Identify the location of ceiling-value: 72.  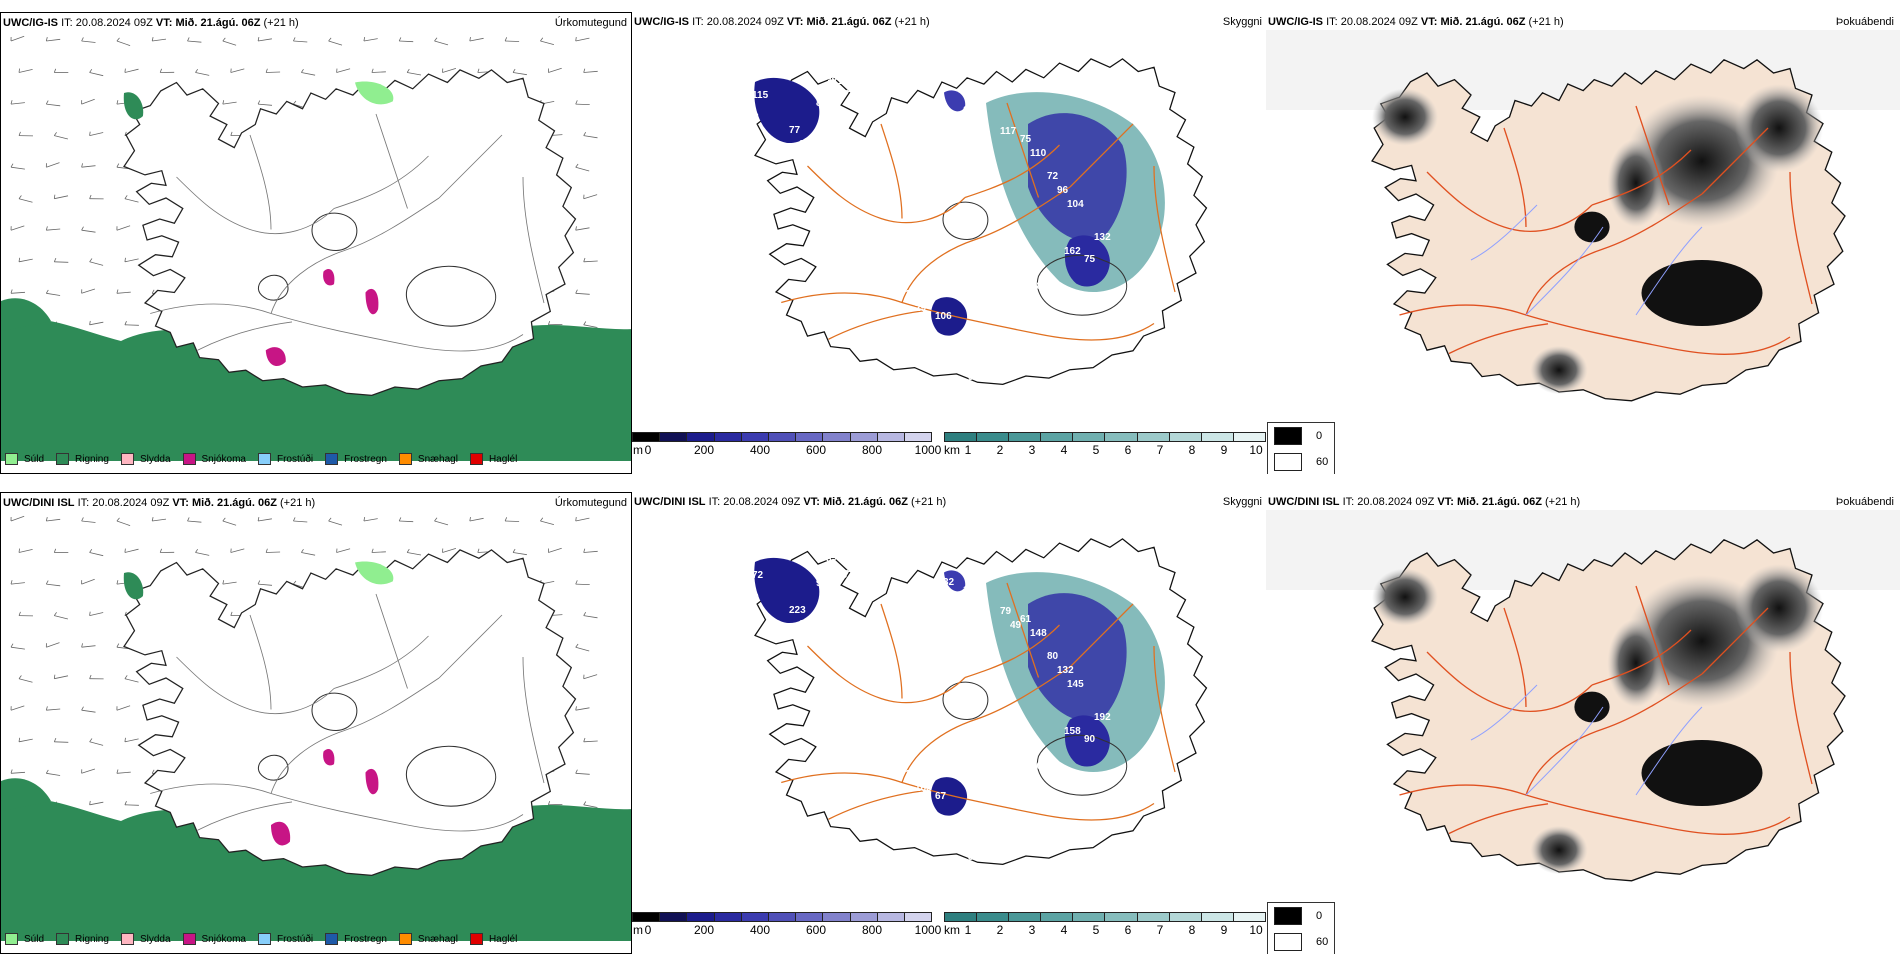
(1053, 176).